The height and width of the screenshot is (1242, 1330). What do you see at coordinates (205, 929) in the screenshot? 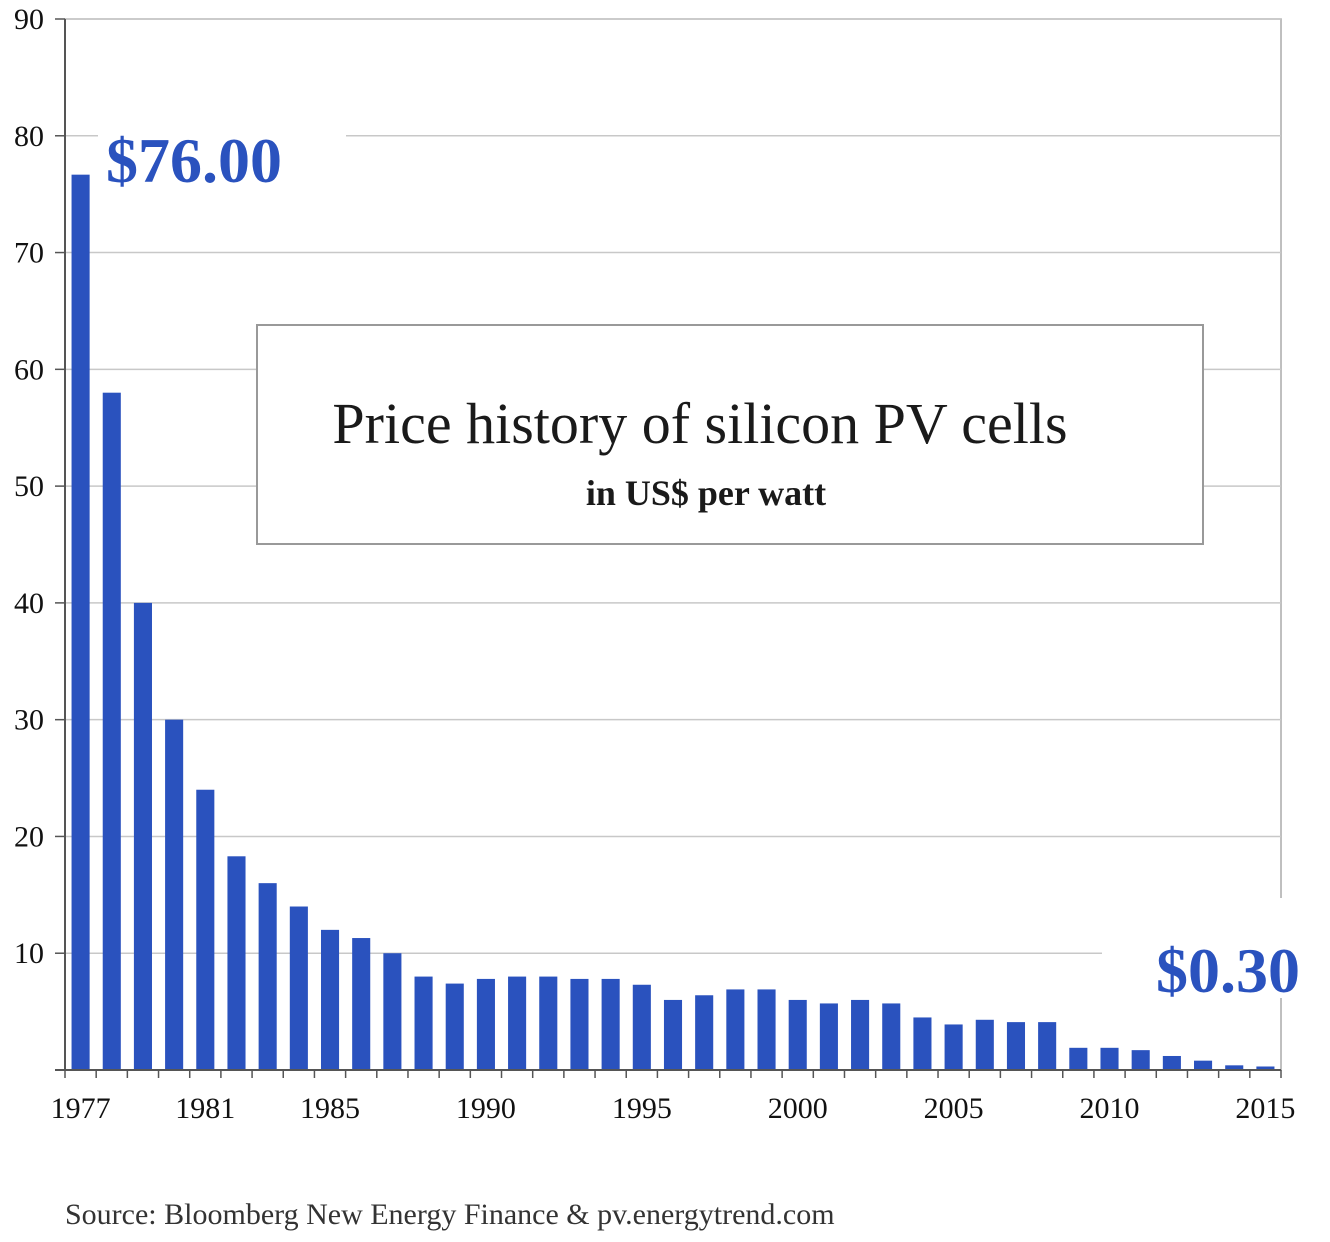
I see `bar-1981` at bounding box center [205, 929].